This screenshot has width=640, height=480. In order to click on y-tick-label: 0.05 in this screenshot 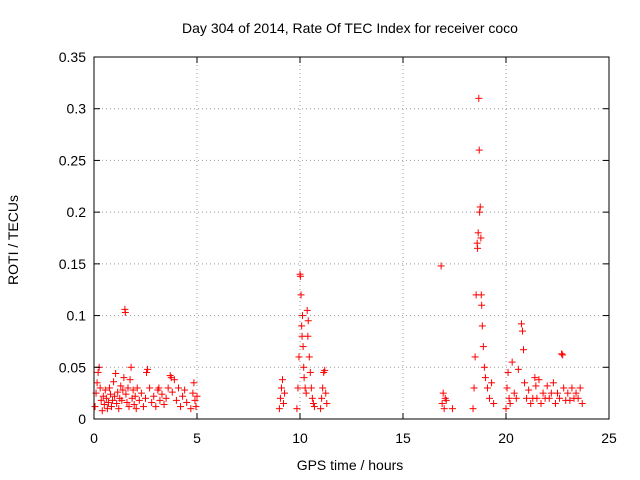, I will do `click(72, 367)`.